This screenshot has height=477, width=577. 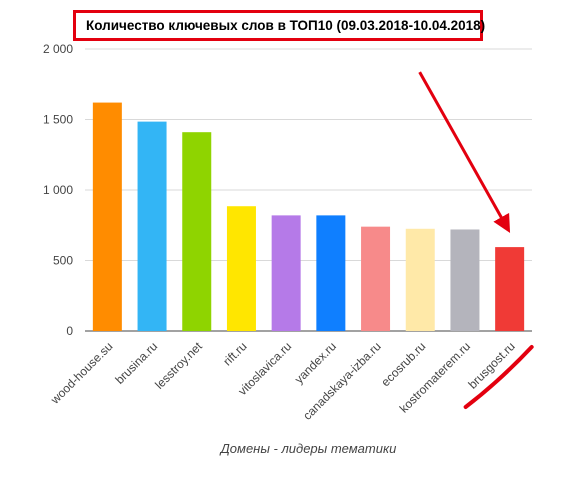 What do you see at coordinates (63, 261) in the screenshot?
I see `y-tick-label: 500` at bounding box center [63, 261].